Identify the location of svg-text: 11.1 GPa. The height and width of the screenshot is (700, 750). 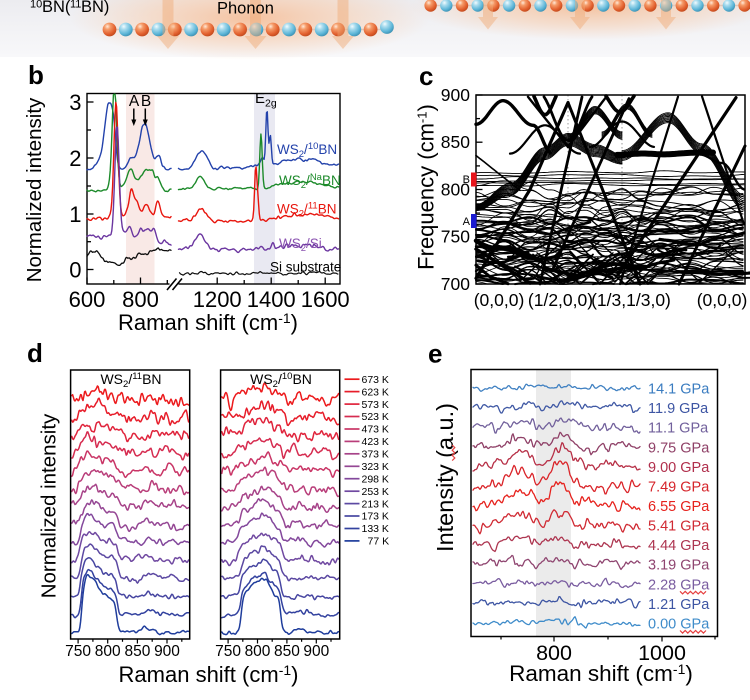
(678, 429).